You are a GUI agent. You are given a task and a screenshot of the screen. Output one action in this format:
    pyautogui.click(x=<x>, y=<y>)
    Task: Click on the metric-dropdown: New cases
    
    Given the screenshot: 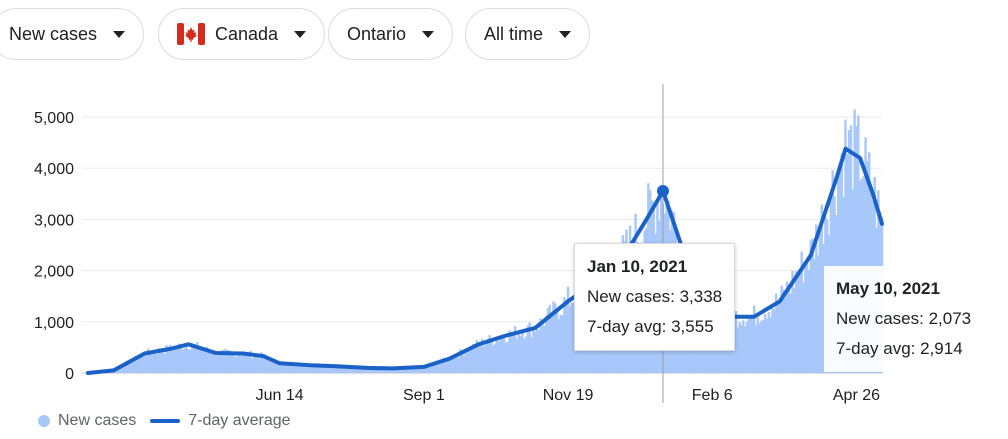 What is the action you would take?
    pyautogui.click(x=72, y=34)
    